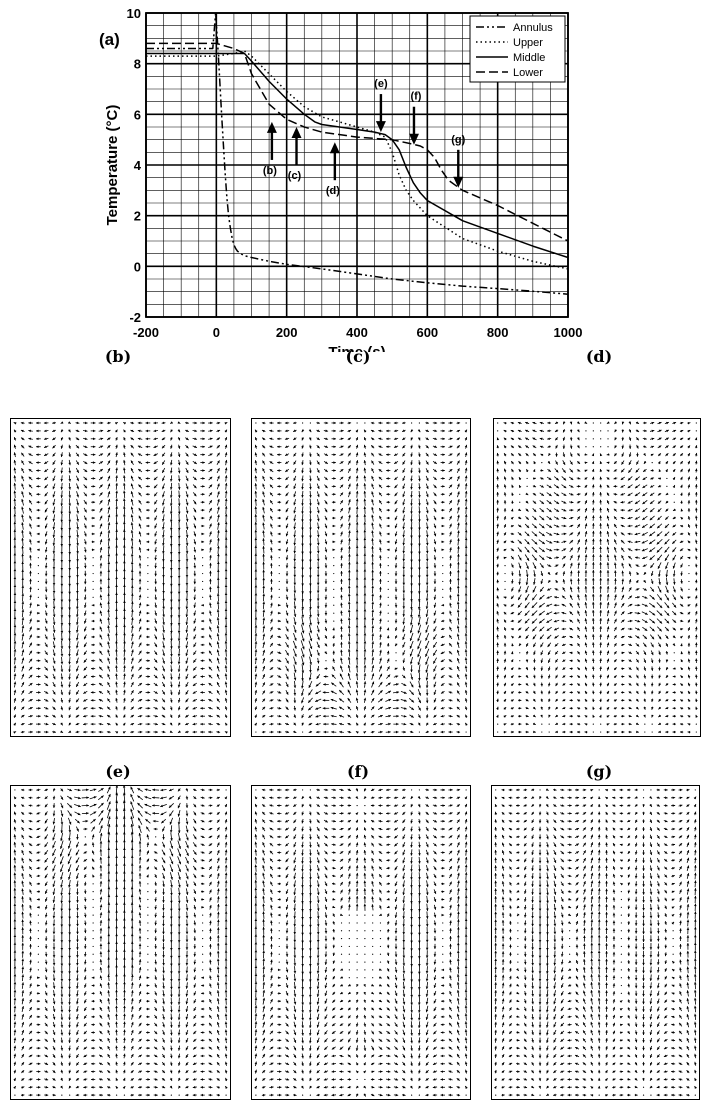 This screenshot has width=701, height=1100. Describe the element at coordinates (270, 149) in the screenshot. I see `annotation-arrow-b: (b)` at that location.